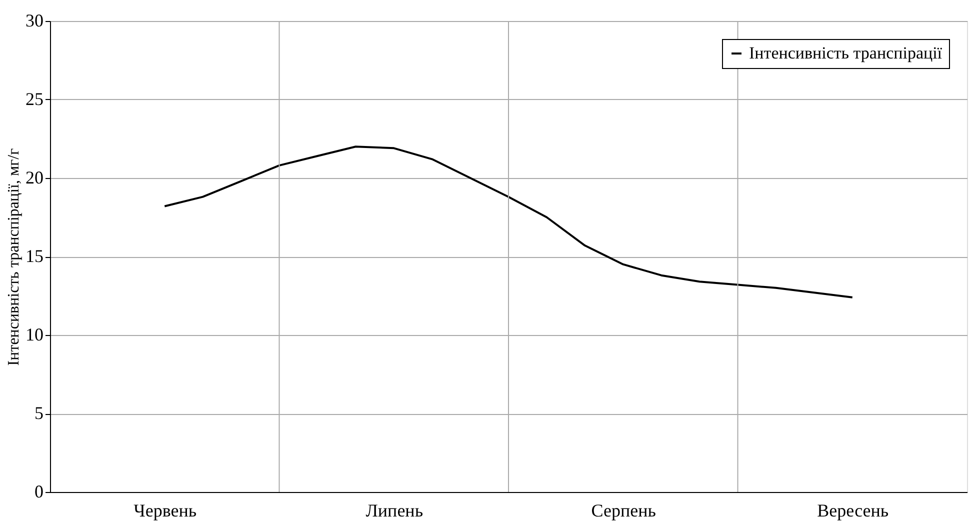 This screenshot has width=979, height=529. Describe the element at coordinates (35, 99) in the screenshot. I see `y-tick-label: 25` at that location.